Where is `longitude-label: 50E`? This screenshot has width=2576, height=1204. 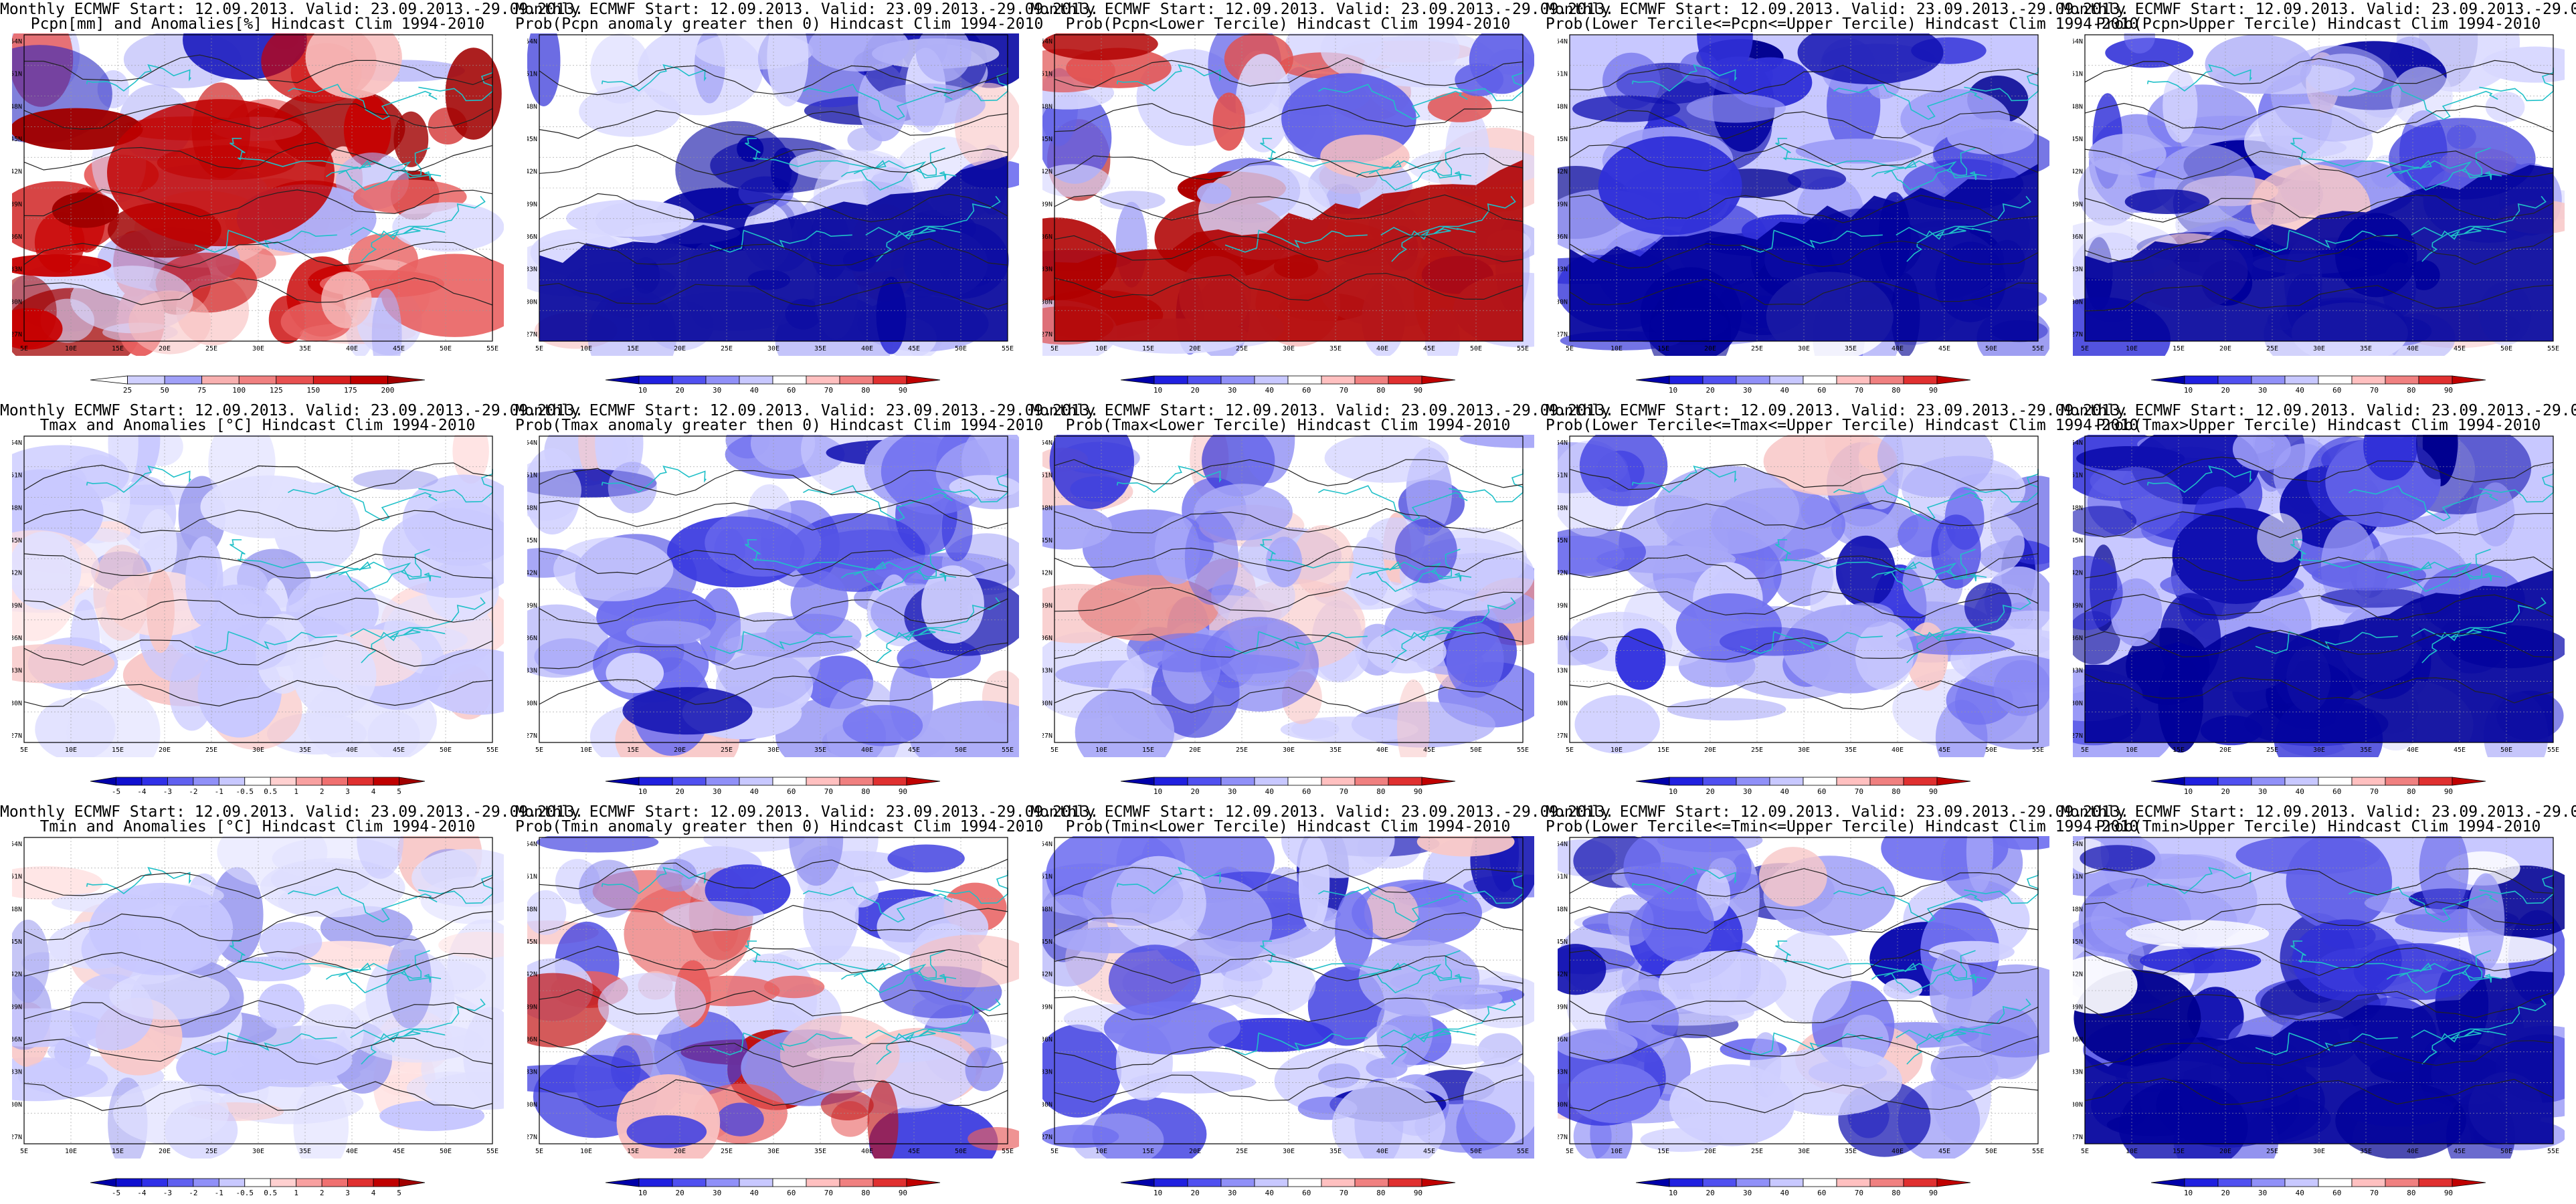
longitude-label: 50E is located at coordinates (1991, 349).